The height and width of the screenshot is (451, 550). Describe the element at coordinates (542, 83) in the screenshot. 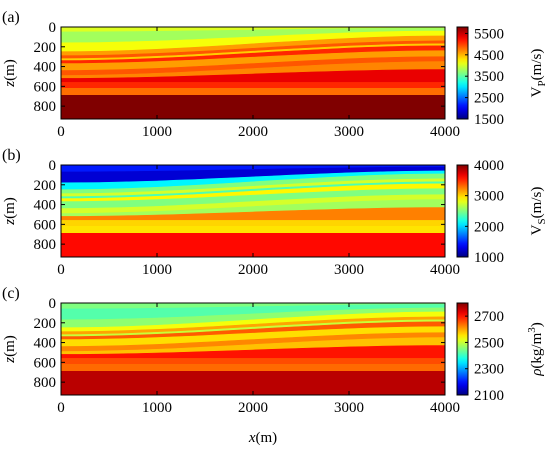

I see `colorbar-label-subscript: P` at that location.